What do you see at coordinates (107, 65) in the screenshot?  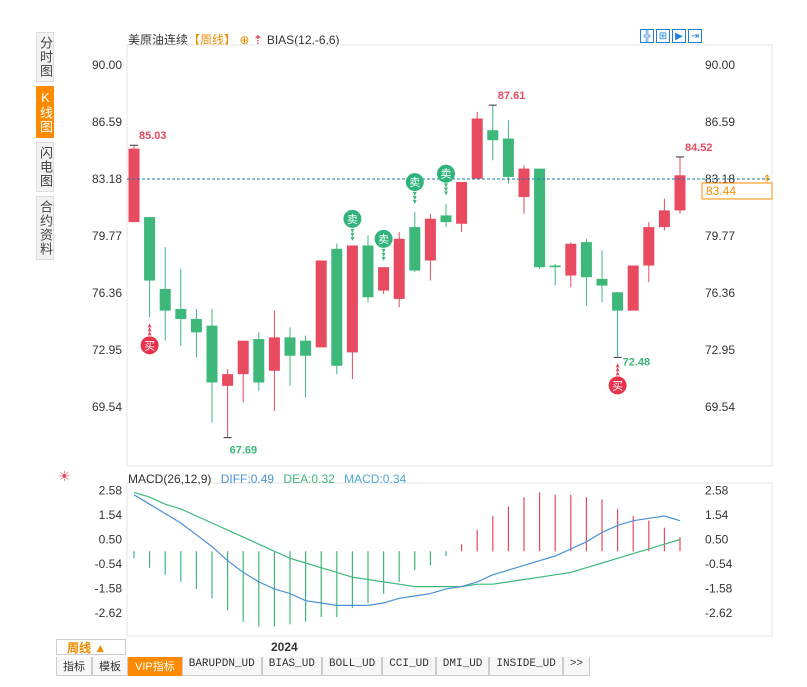 I see `y-tick-label-left: 90.00` at bounding box center [107, 65].